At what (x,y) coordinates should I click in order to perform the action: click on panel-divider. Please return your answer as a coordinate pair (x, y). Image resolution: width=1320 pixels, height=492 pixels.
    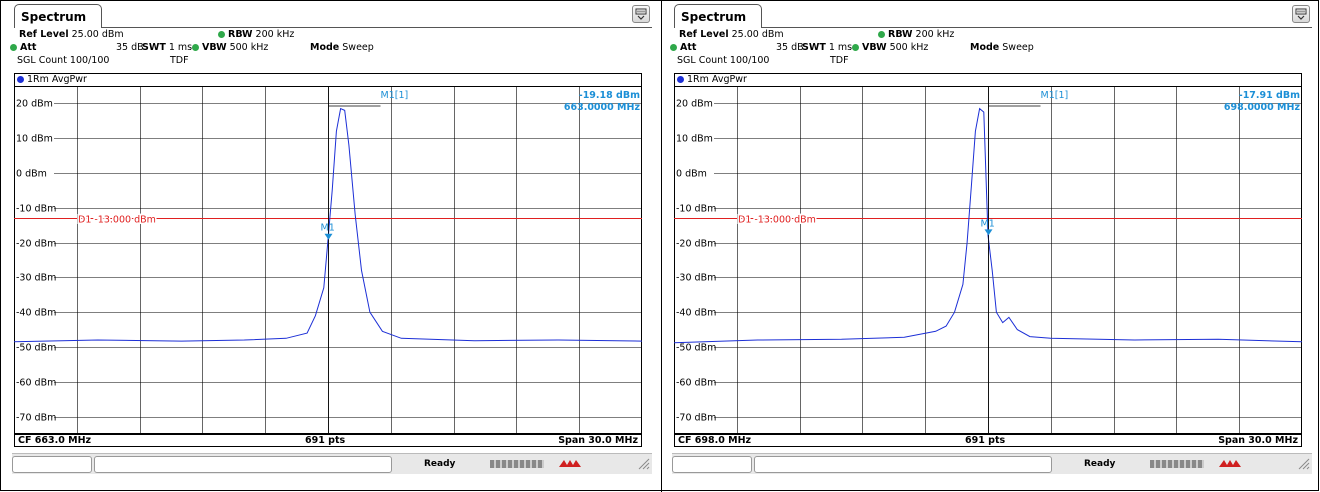
    Looking at the image, I should click on (661, 246).